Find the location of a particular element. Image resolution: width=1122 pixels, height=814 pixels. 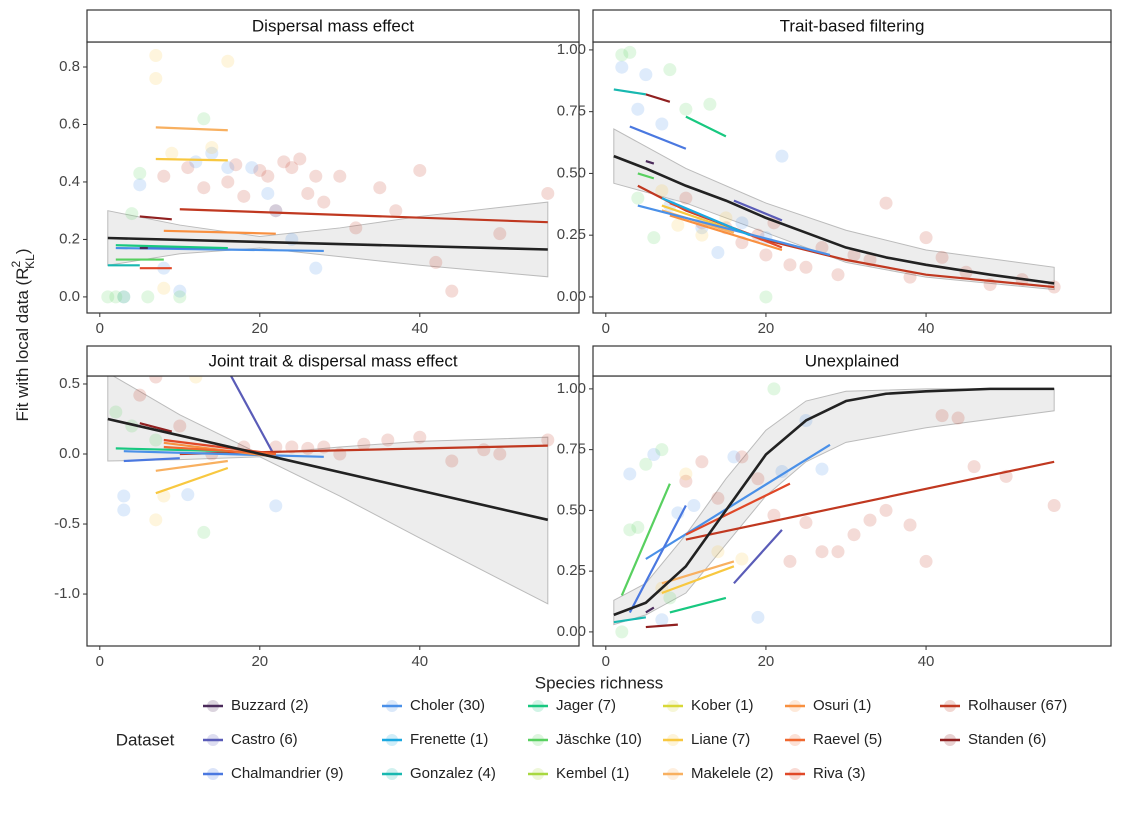

x-tick-label: 40 is located at coordinates (926, 661).